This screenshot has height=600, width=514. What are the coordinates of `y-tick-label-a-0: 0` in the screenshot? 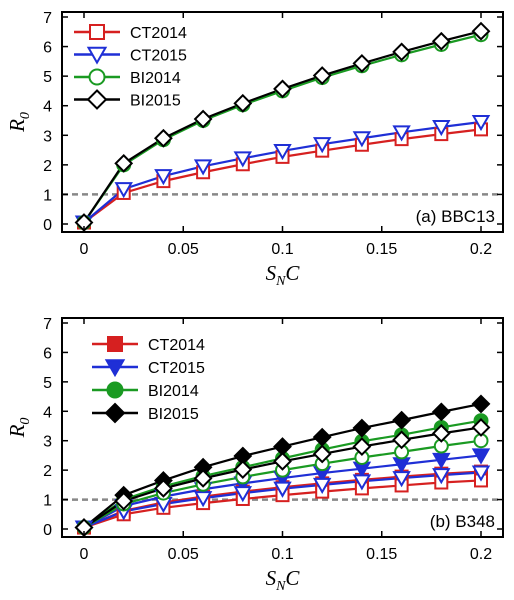 It's located at (47, 225).